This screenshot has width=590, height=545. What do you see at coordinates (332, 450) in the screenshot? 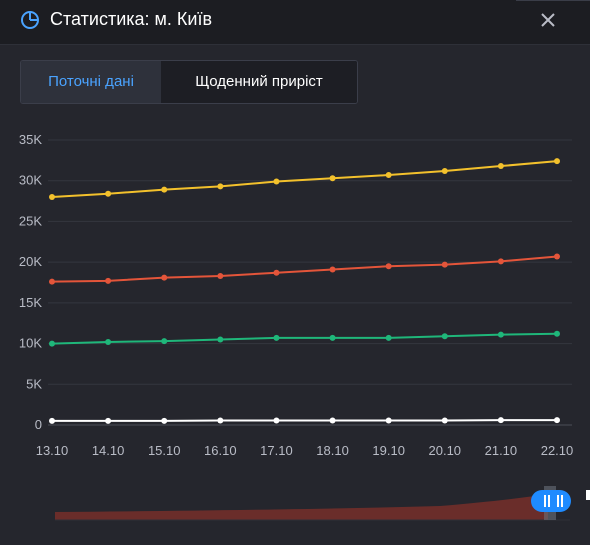
I see `x-tick-label: 18.10` at bounding box center [332, 450].